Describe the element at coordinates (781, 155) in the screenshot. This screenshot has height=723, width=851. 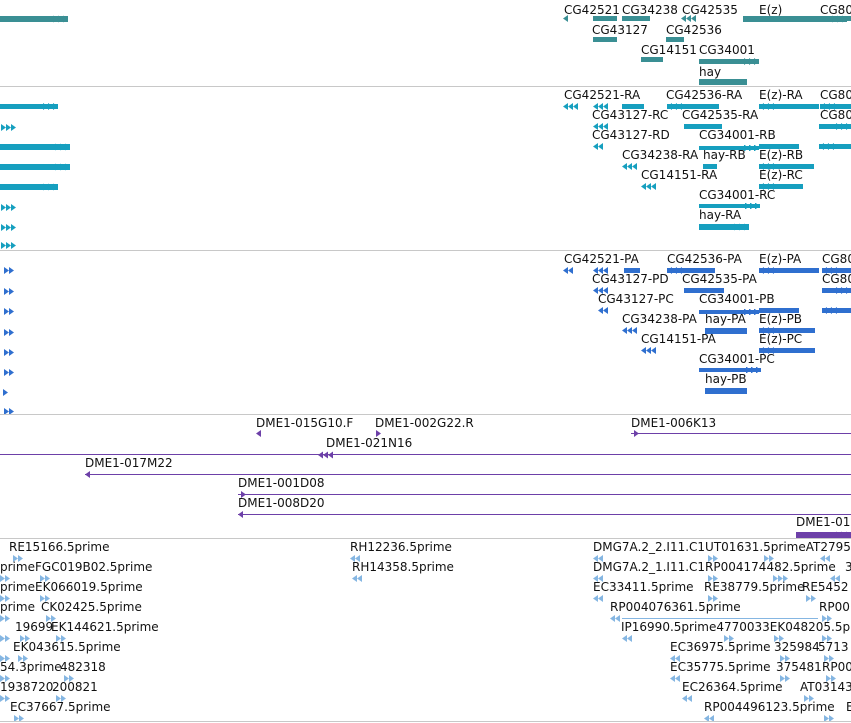
I see `transcripts-feature-label: E(z)-RB` at that location.